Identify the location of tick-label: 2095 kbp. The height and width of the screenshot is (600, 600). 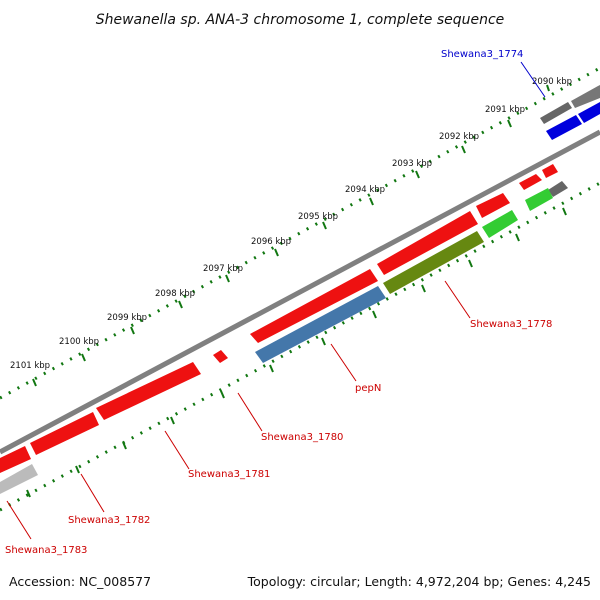
(318, 217).